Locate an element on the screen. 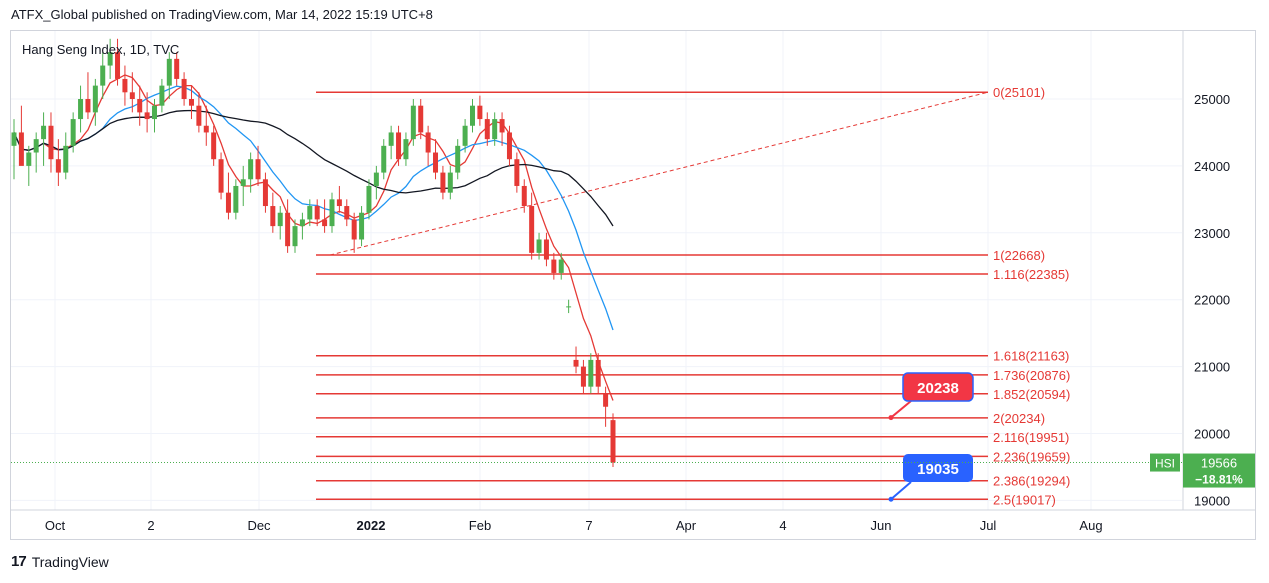 The height and width of the screenshot is (583, 1269). price-tag-bg is located at coordinates (1219, 470).